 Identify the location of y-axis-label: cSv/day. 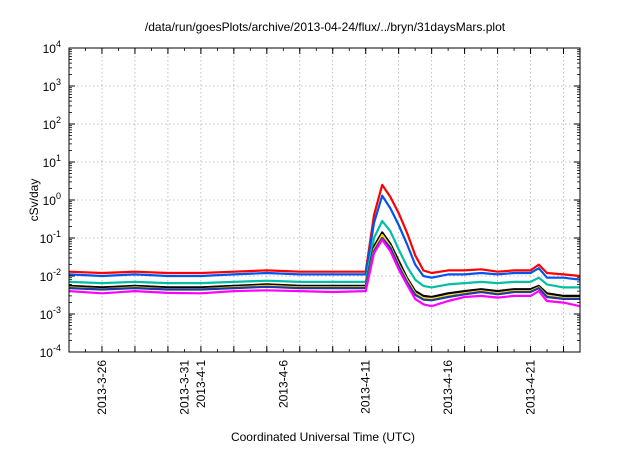
(34, 200).